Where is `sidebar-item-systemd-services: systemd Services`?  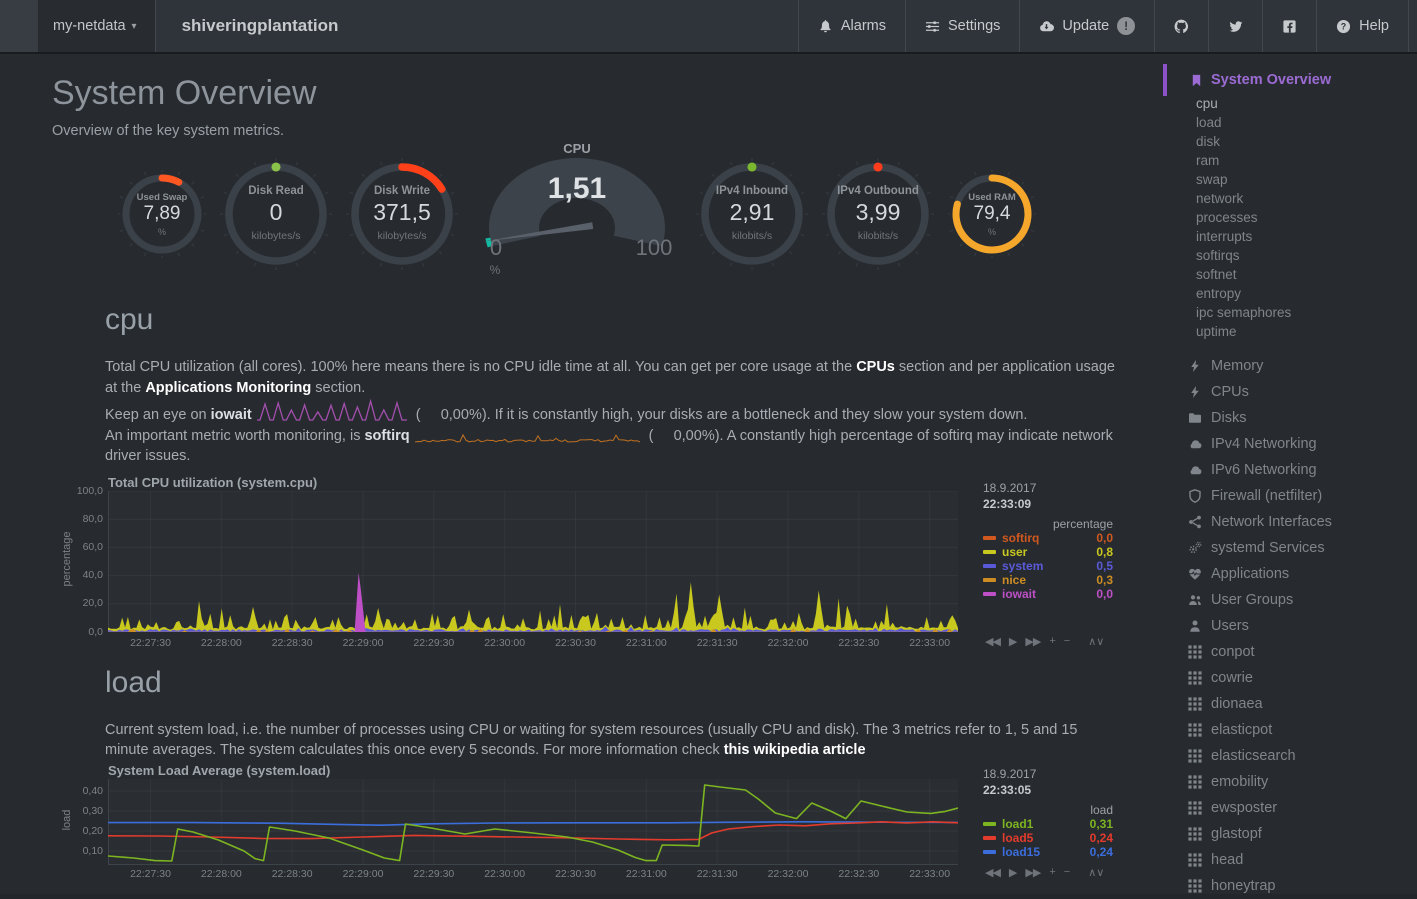
sidebar-item-systemd-services: systemd Services is located at coordinates (1288, 548).